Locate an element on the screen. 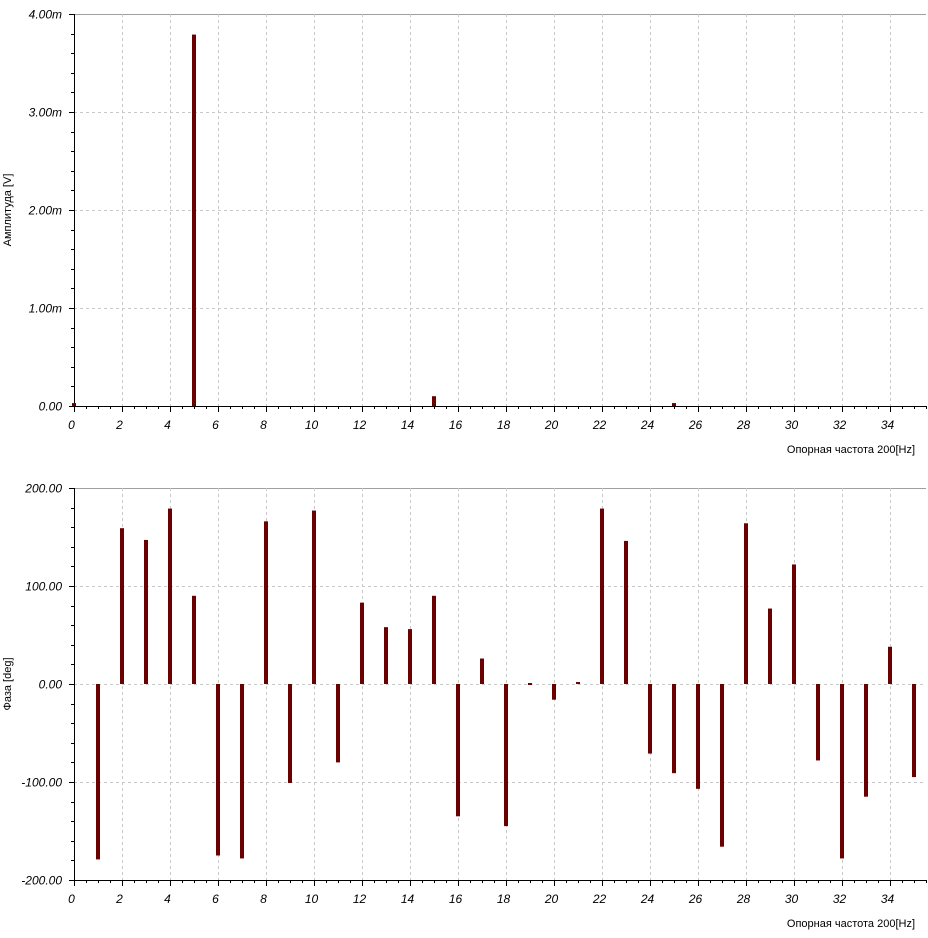  phase-y-tick-label: 0.00 is located at coordinates (51, 685).